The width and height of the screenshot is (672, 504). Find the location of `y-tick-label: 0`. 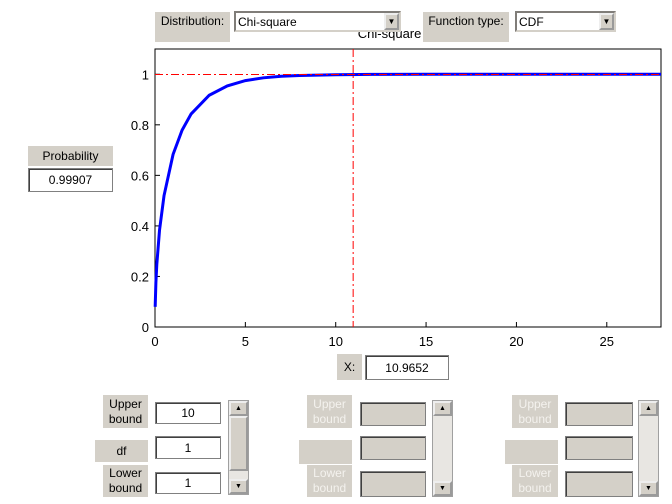

y-tick-label: 0 is located at coordinates (145, 327).